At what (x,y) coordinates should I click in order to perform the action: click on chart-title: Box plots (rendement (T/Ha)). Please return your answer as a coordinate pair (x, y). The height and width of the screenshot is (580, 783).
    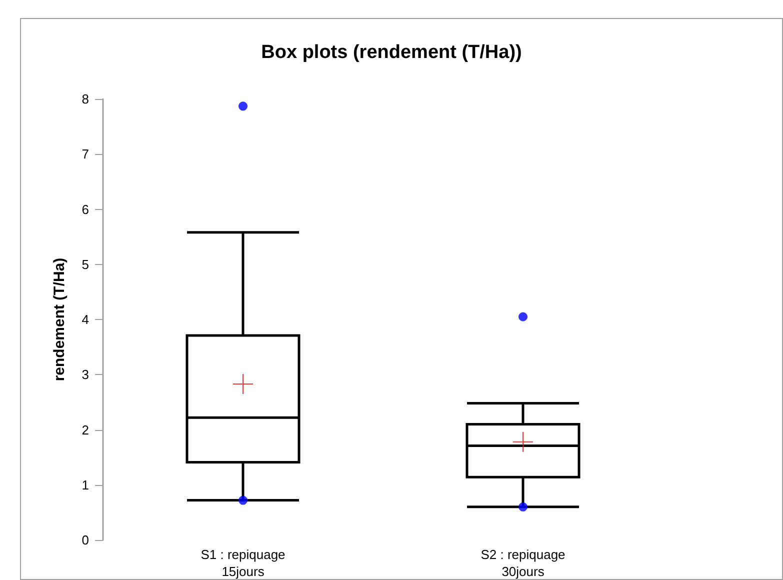
    Looking at the image, I should click on (391, 52).